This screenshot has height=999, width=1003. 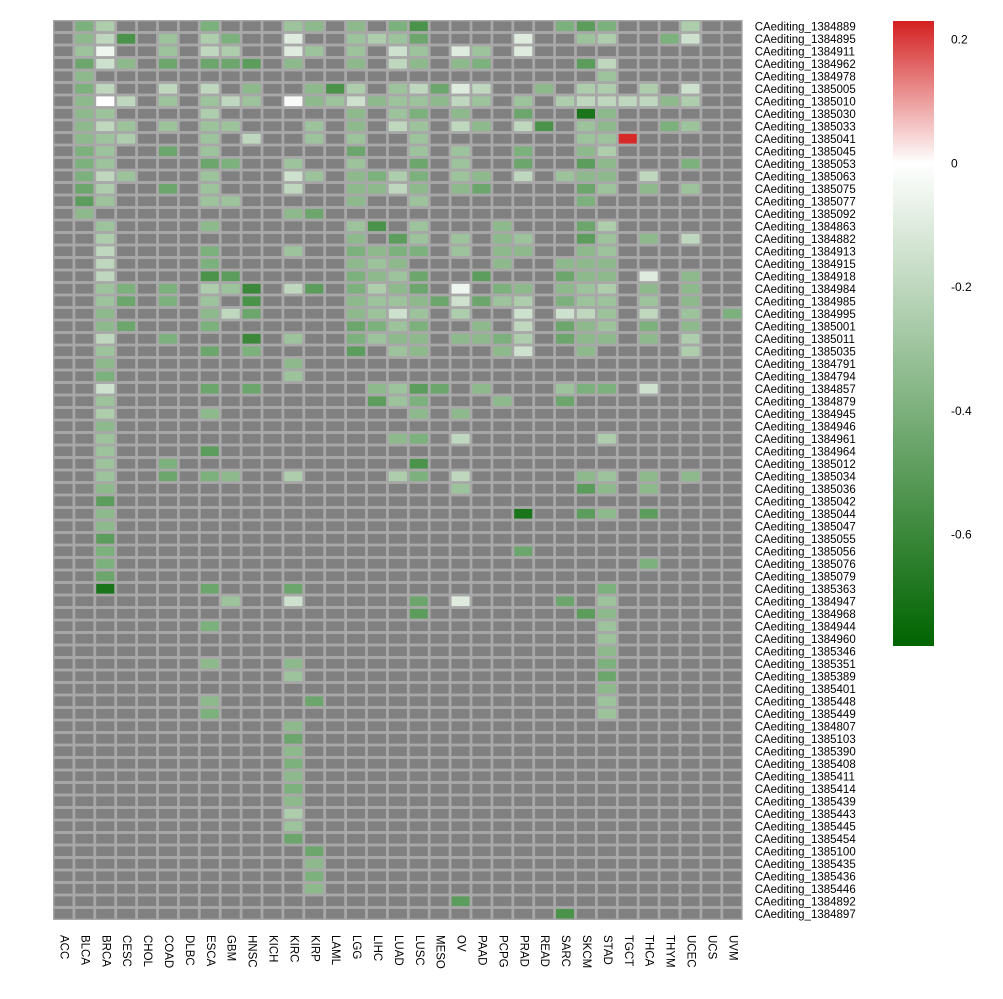 What do you see at coordinates (805, 665) in the screenshot?
I see `row-label: CAediting_1385351` at bounding box center [805, 665].